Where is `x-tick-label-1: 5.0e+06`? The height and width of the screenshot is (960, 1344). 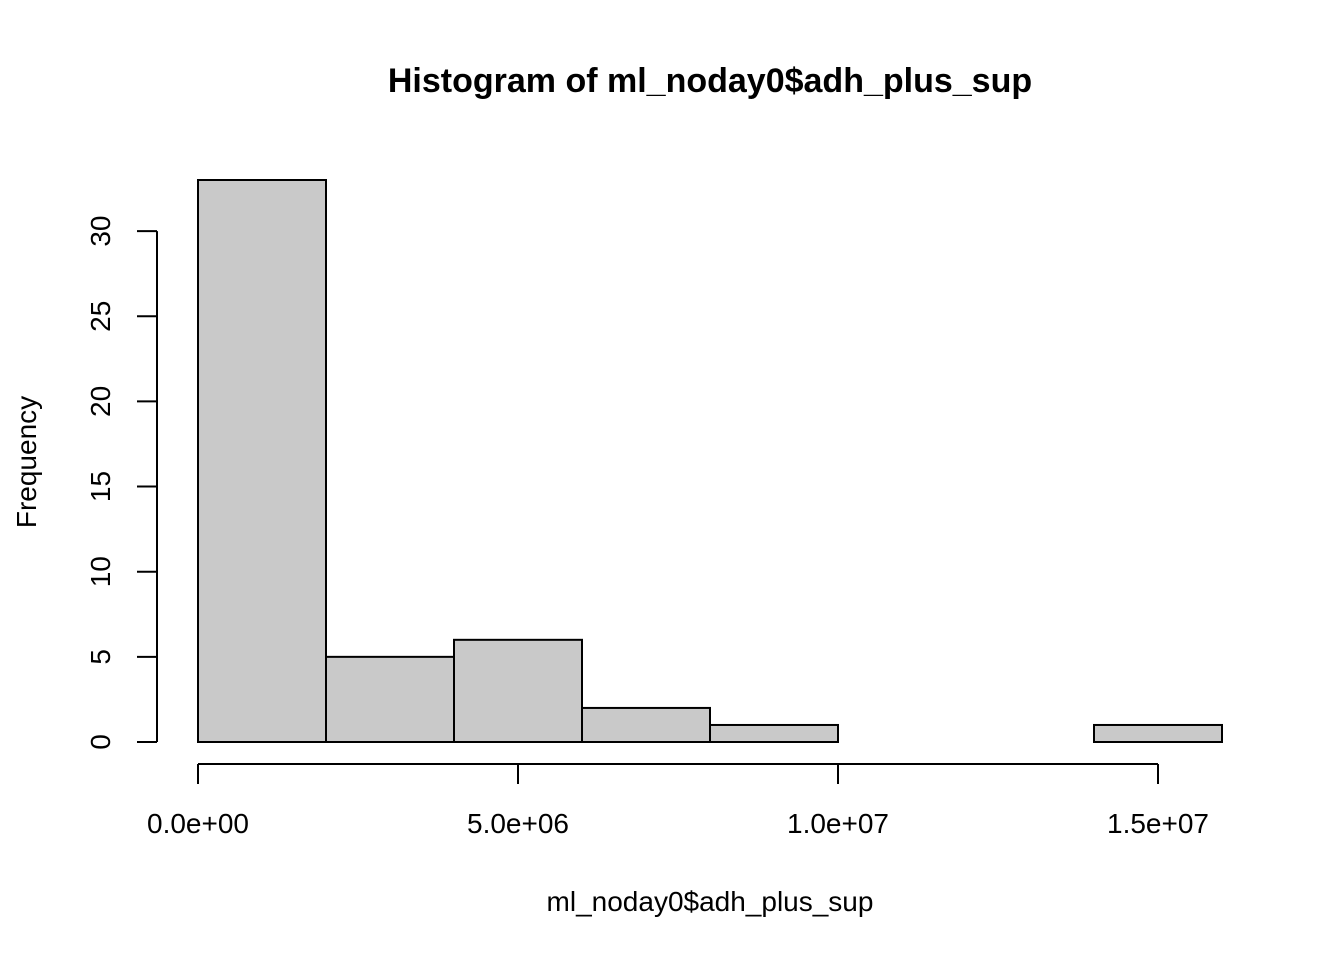 x-tick-label-1: 5.0e+06 is located at coordinates (518, 823).